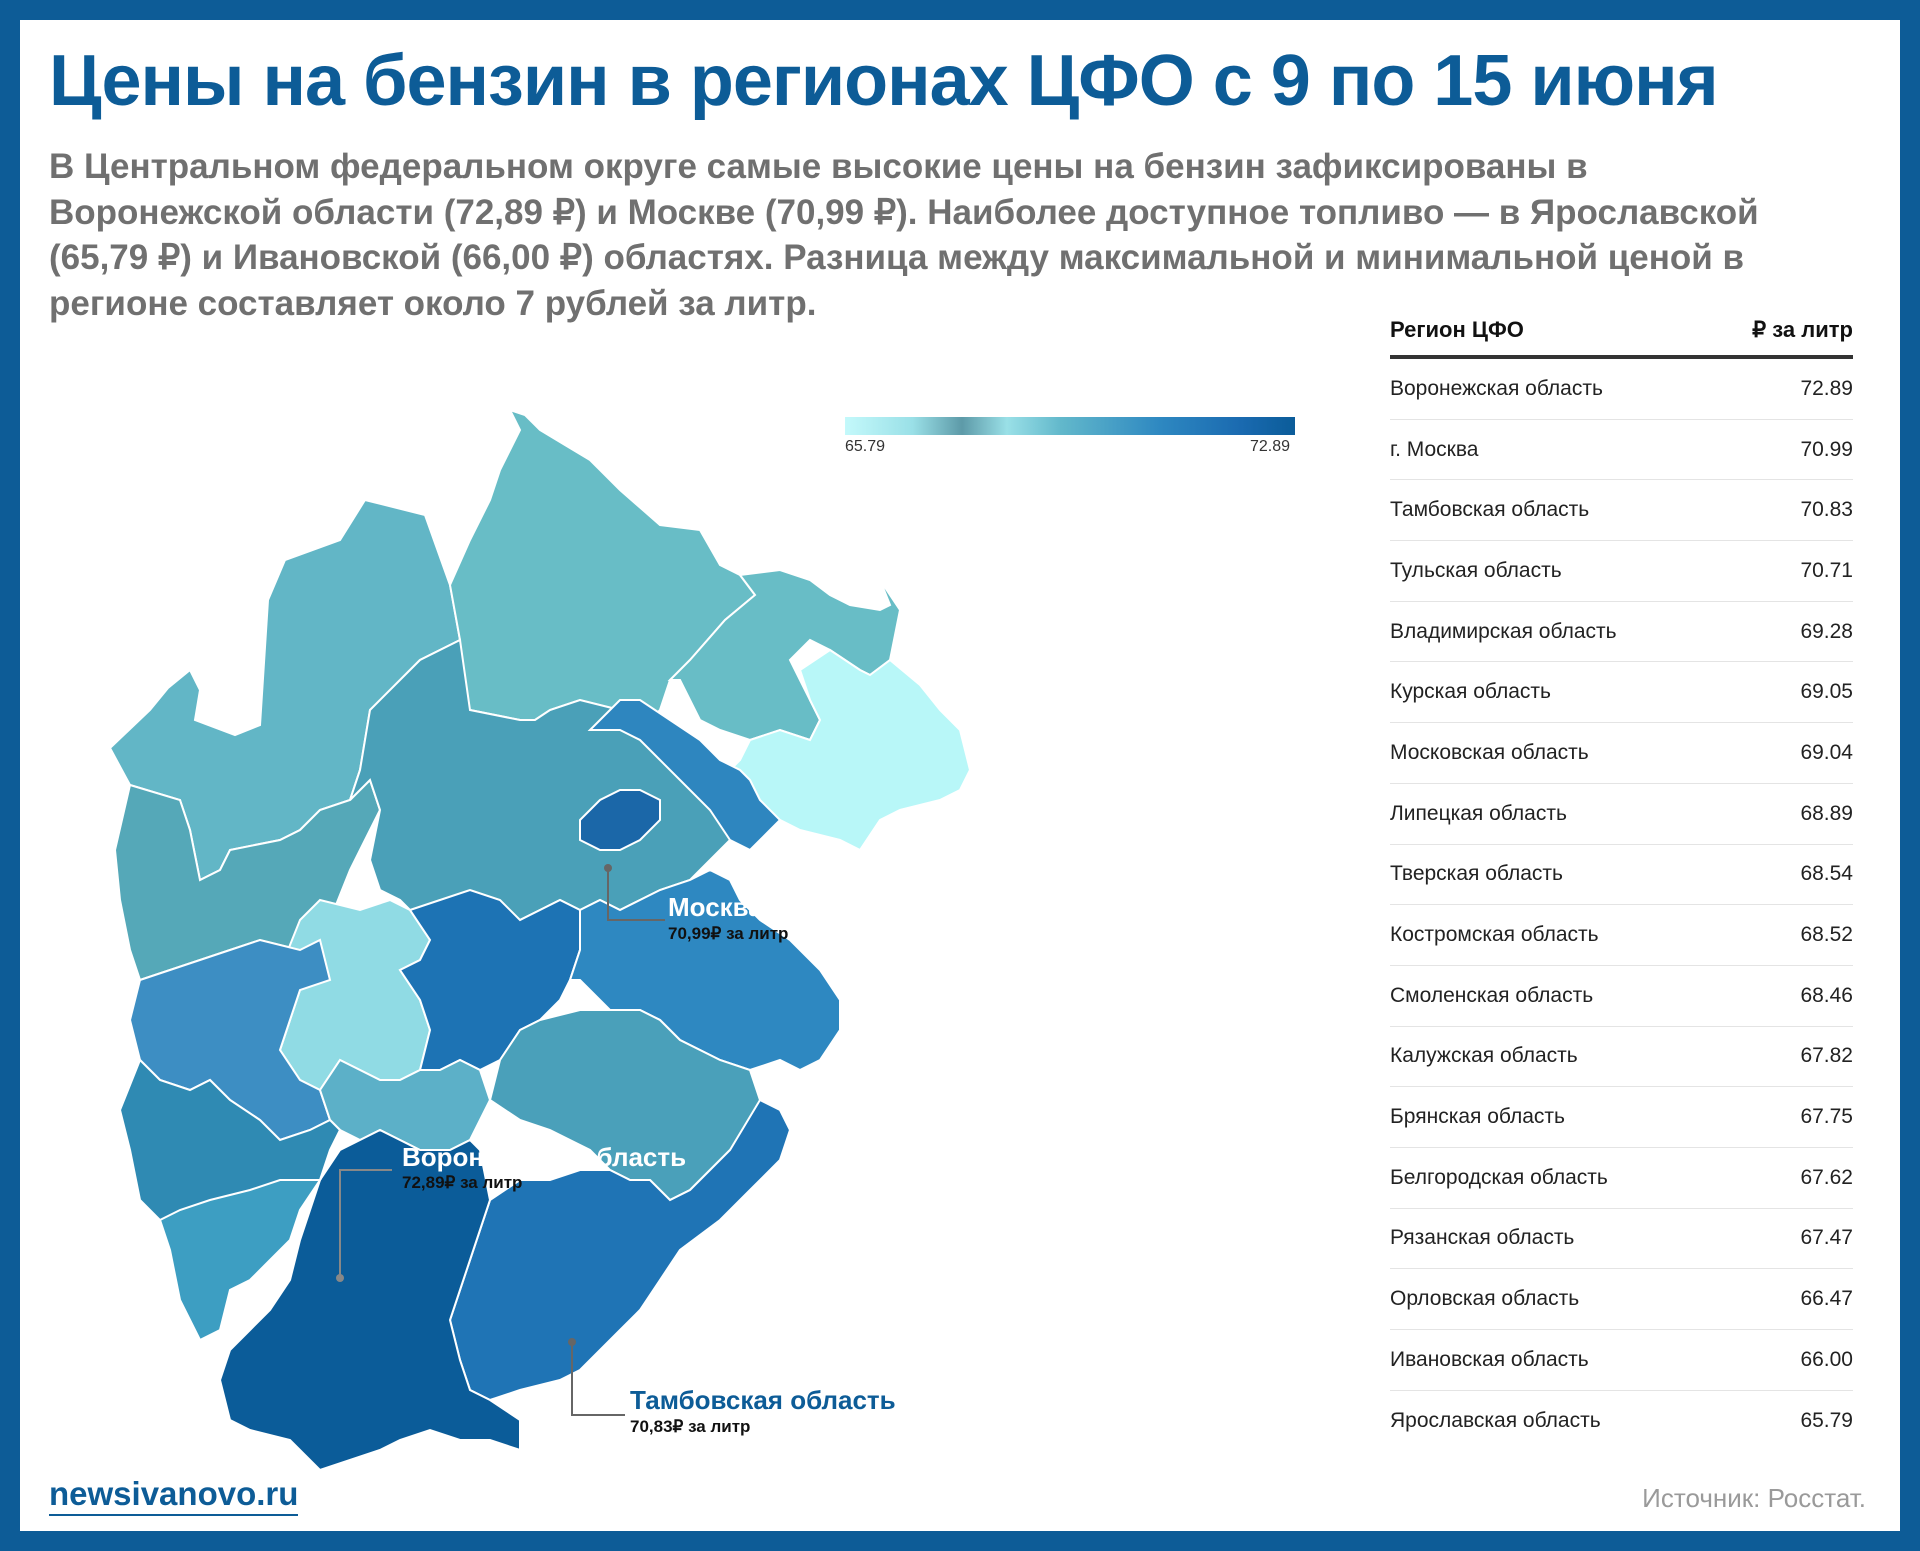 The height and width of the screenshot is (1551, 1920). I want to click on voronezh-callout-name: Воронежская область, so click(544, 1157).